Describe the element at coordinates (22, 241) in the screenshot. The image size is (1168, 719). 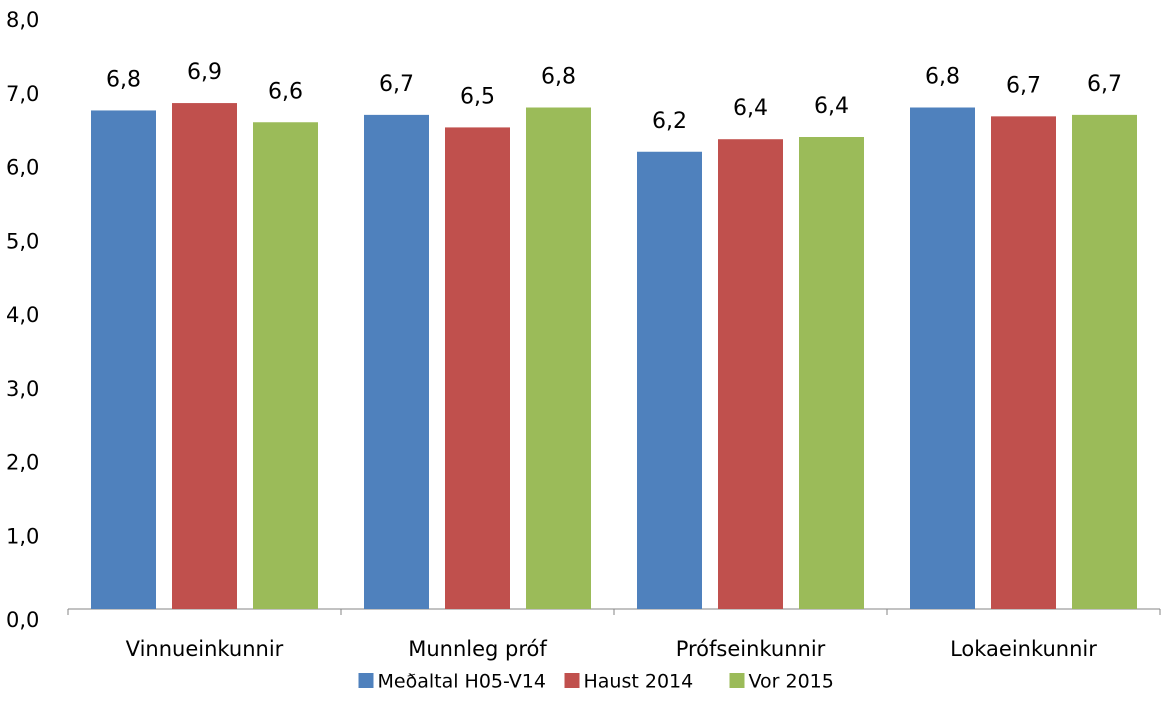
I see `y-tick-label: 5,0` at that location.